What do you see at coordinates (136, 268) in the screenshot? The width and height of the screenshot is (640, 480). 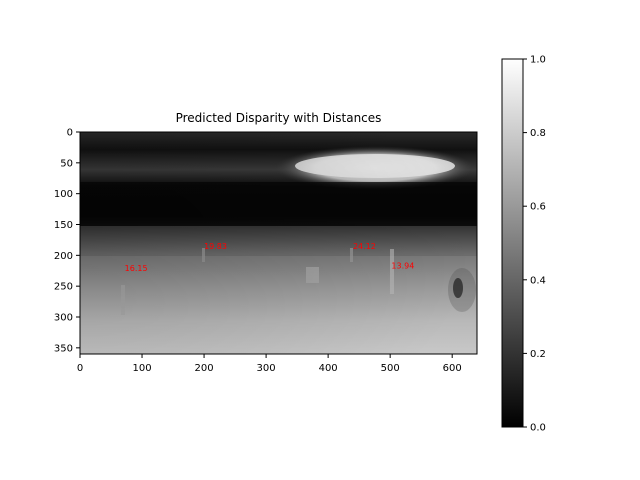 I see `distance-label: 16.15` at bounding box center [136, 268].